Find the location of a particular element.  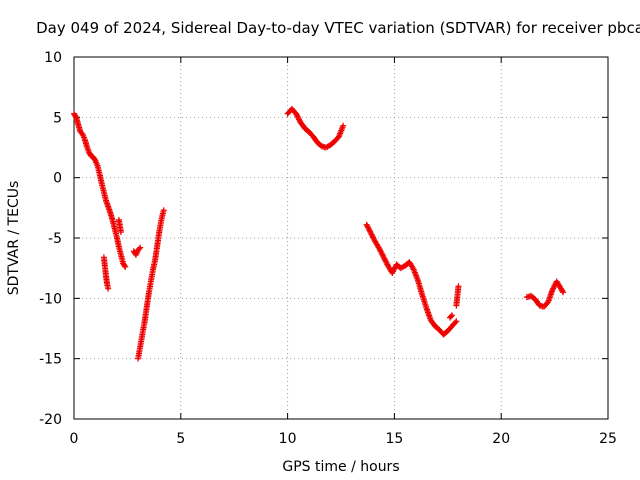

y-tick-label: -20 is located at coordinates (50, 420).